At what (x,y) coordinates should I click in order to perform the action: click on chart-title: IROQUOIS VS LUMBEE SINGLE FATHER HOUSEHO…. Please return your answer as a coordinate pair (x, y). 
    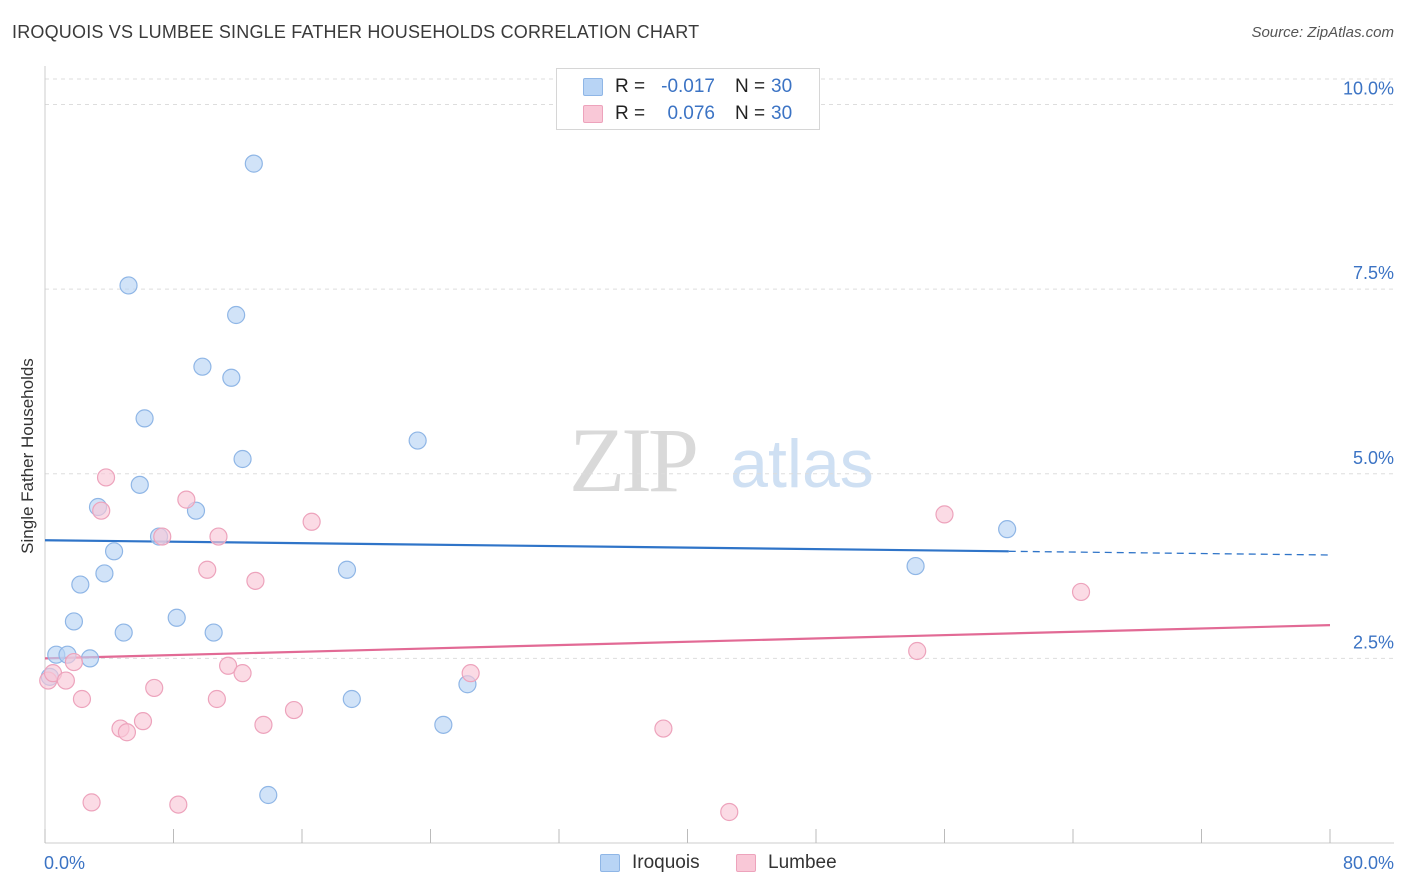
    Looking at the image, I should click on (356, 32).